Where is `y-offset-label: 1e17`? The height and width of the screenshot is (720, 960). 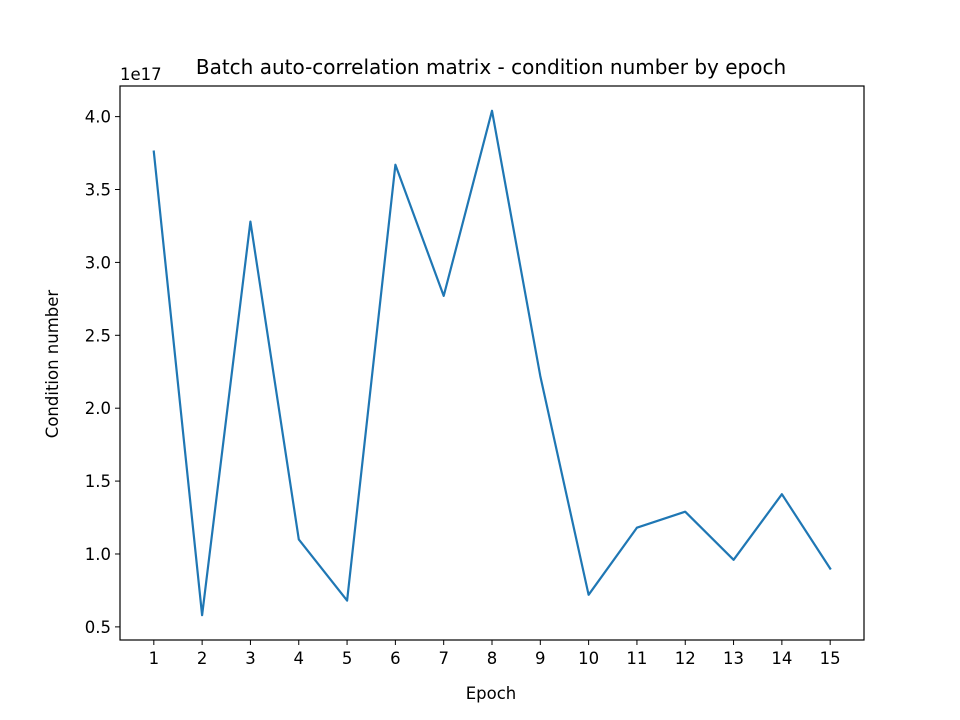
y-offset-label: 1e17 is located at coordinates (141, 74).